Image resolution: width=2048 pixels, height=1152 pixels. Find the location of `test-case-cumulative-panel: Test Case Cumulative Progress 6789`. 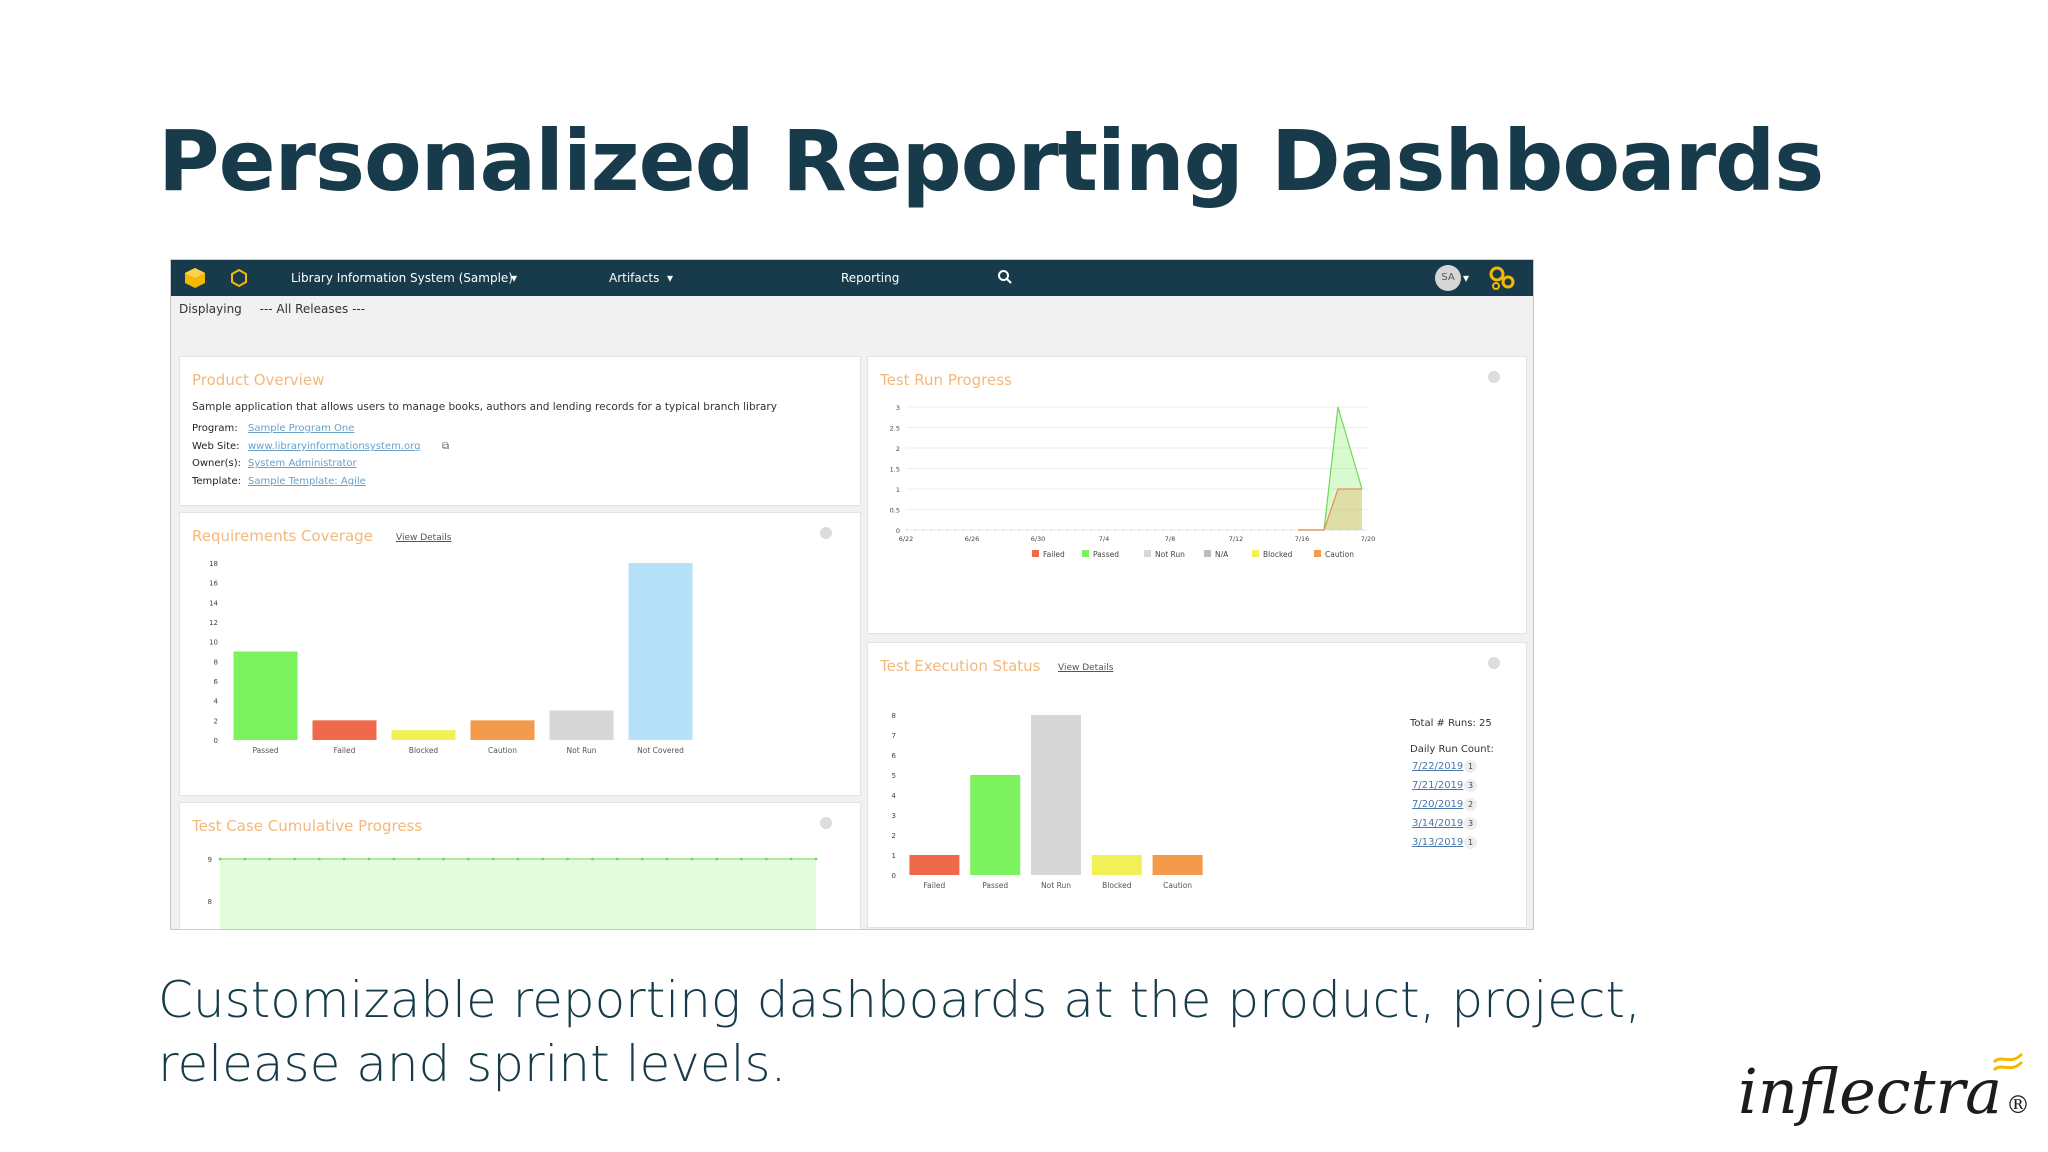

test-case-cumulative-panel: Test Case Cumulative Progress 6789 is located at coordinates (520, 865).